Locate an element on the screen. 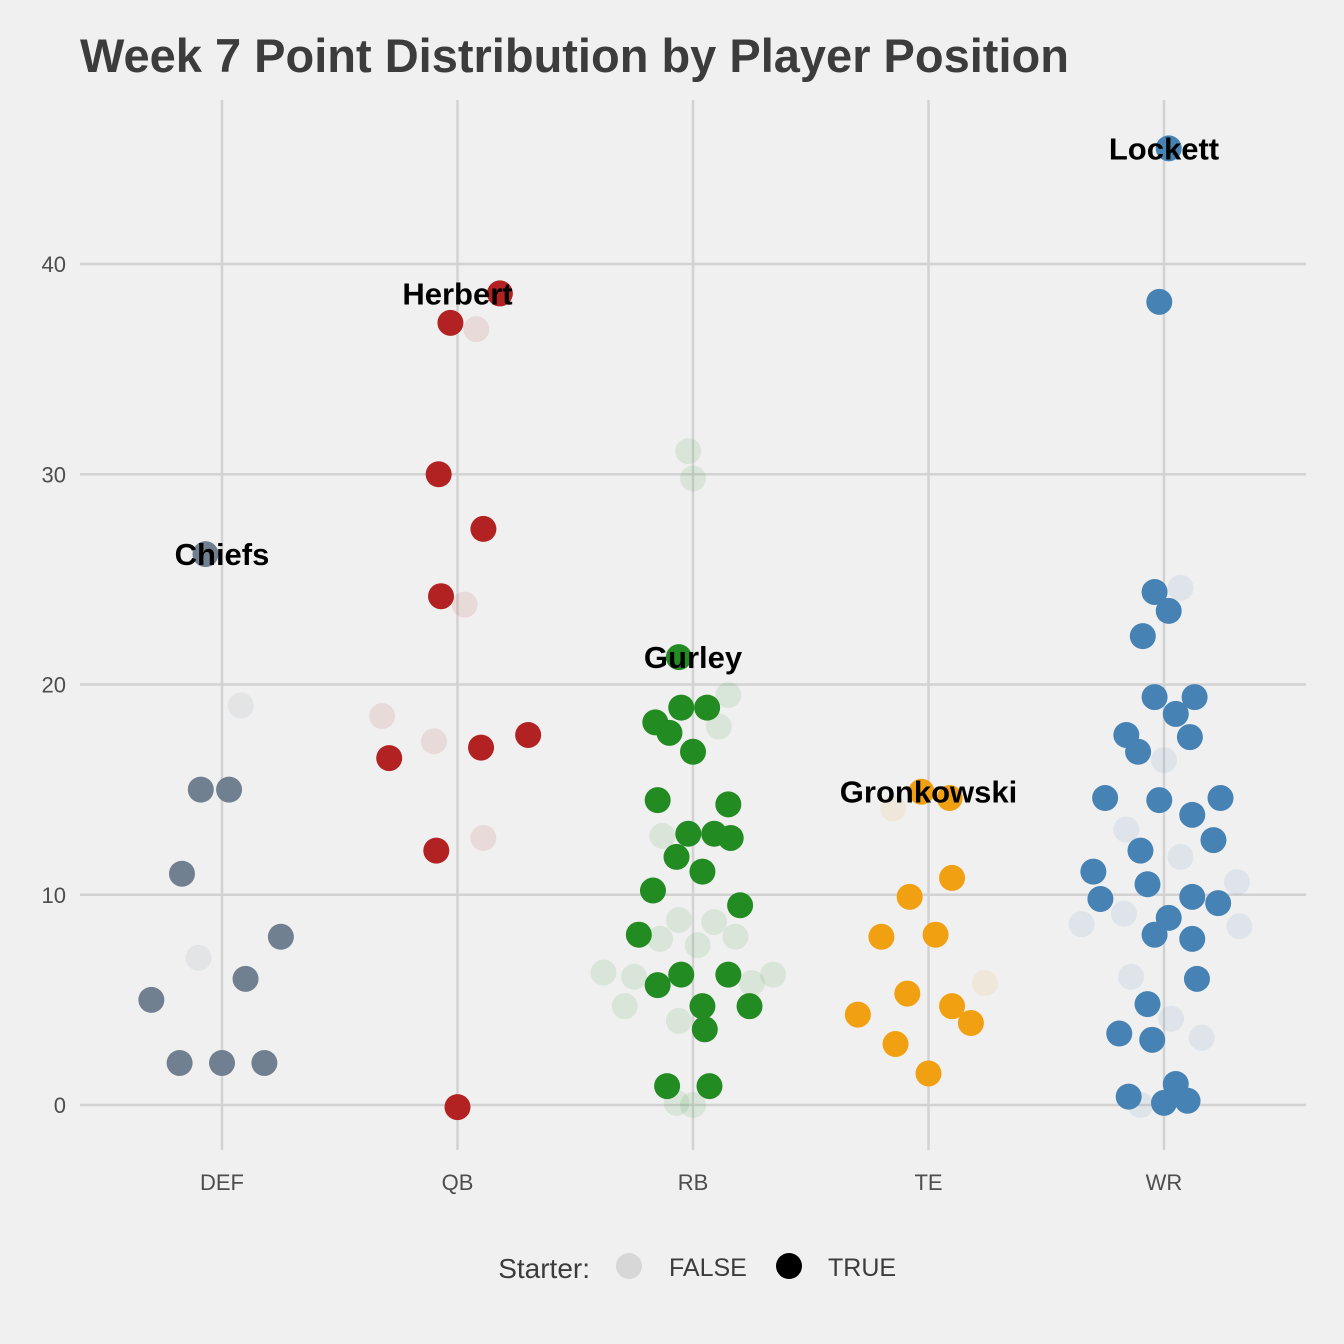 The height and width of the screenshot is (1344, 1344). y-tick-label: 0 is located at coordinates (60, 1105).